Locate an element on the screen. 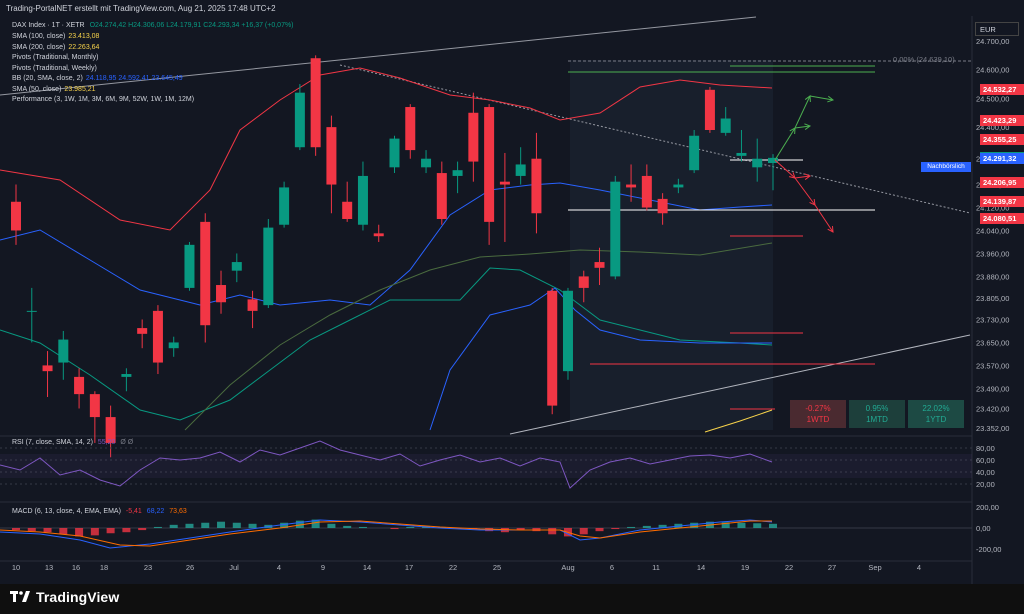  logo-text: TradingView is located at coordinates (78, 597).